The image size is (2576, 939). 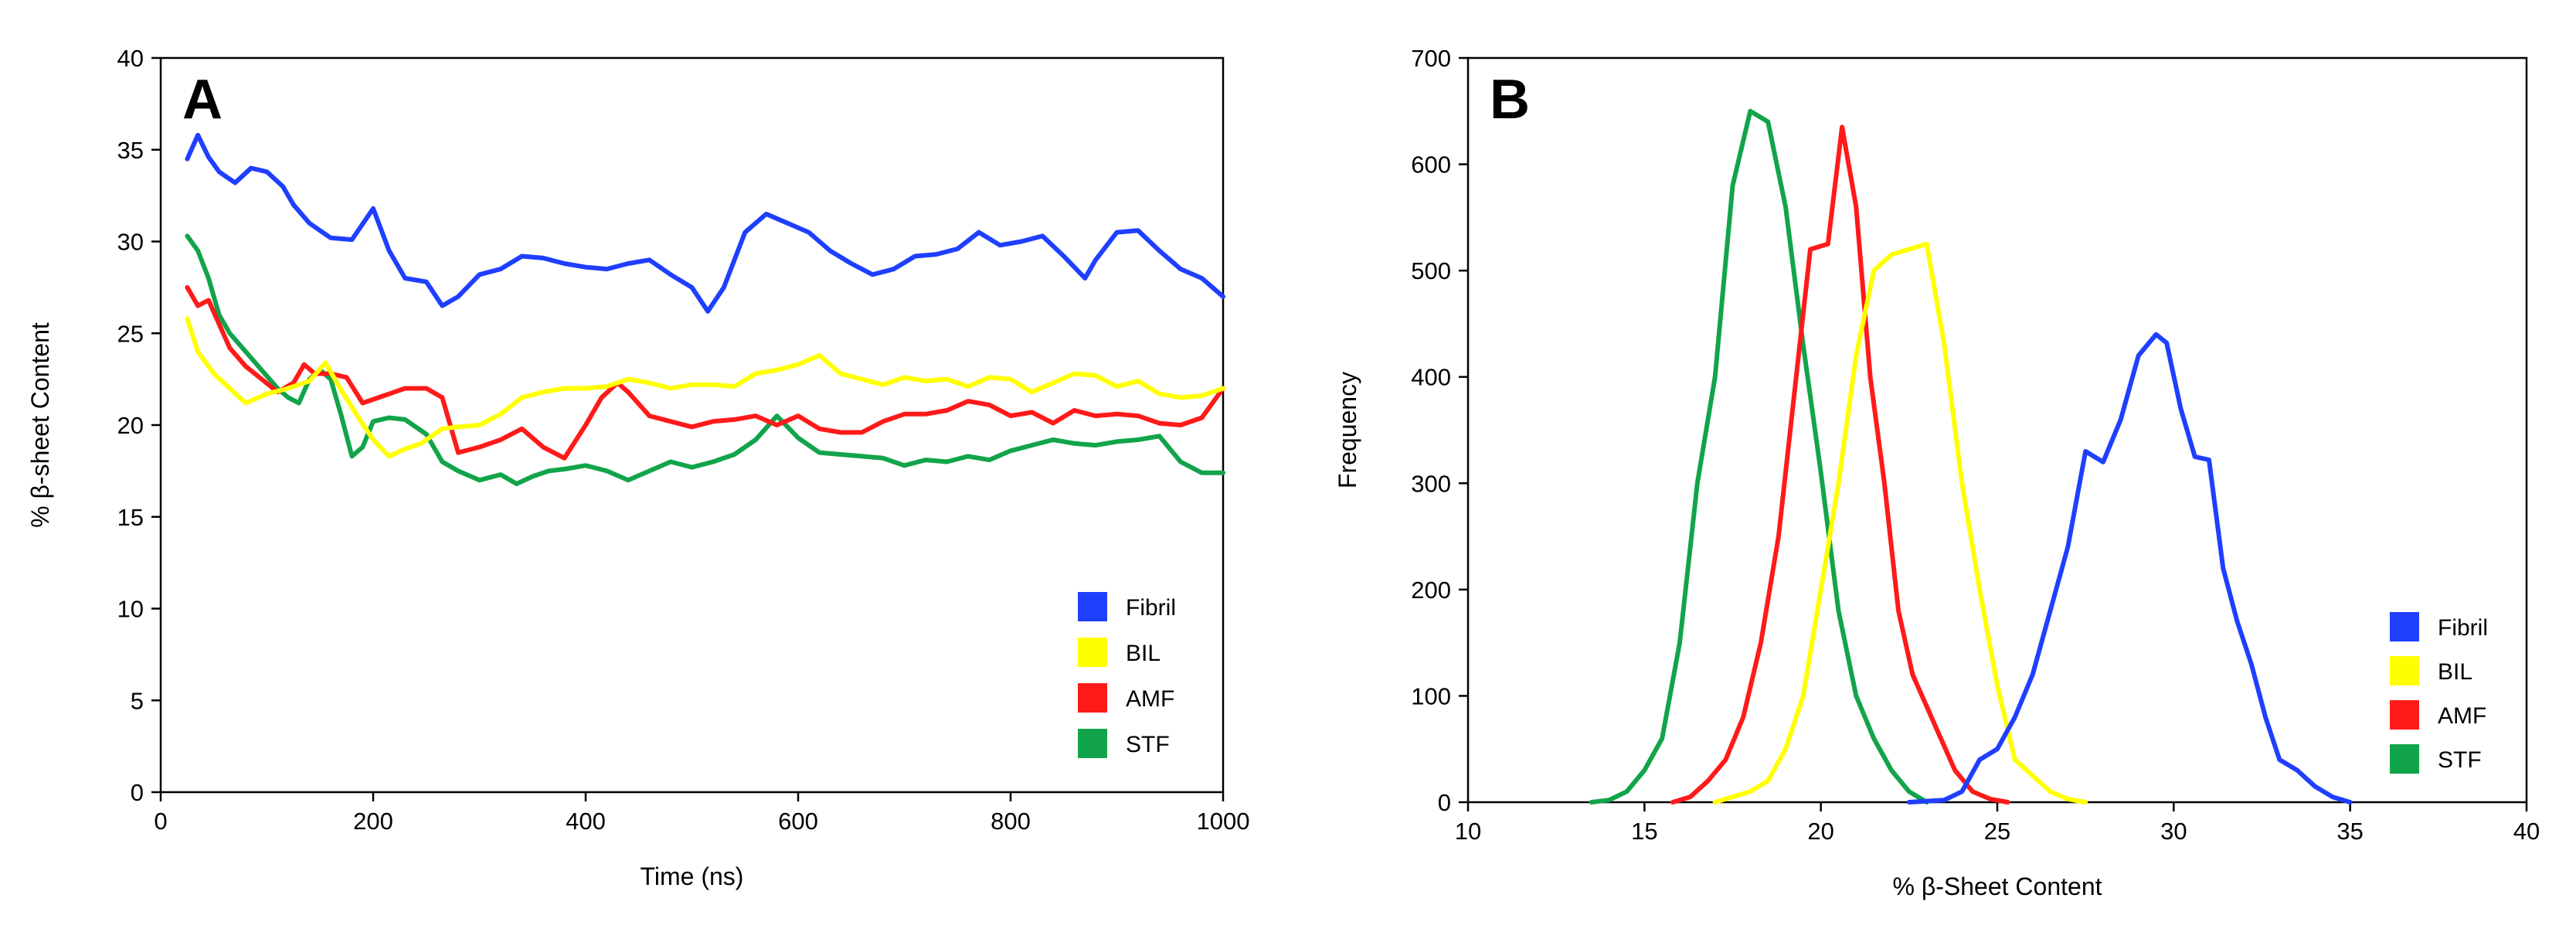 I want to click on legend-swatch-bil-a, so click(x=1092, y=652).